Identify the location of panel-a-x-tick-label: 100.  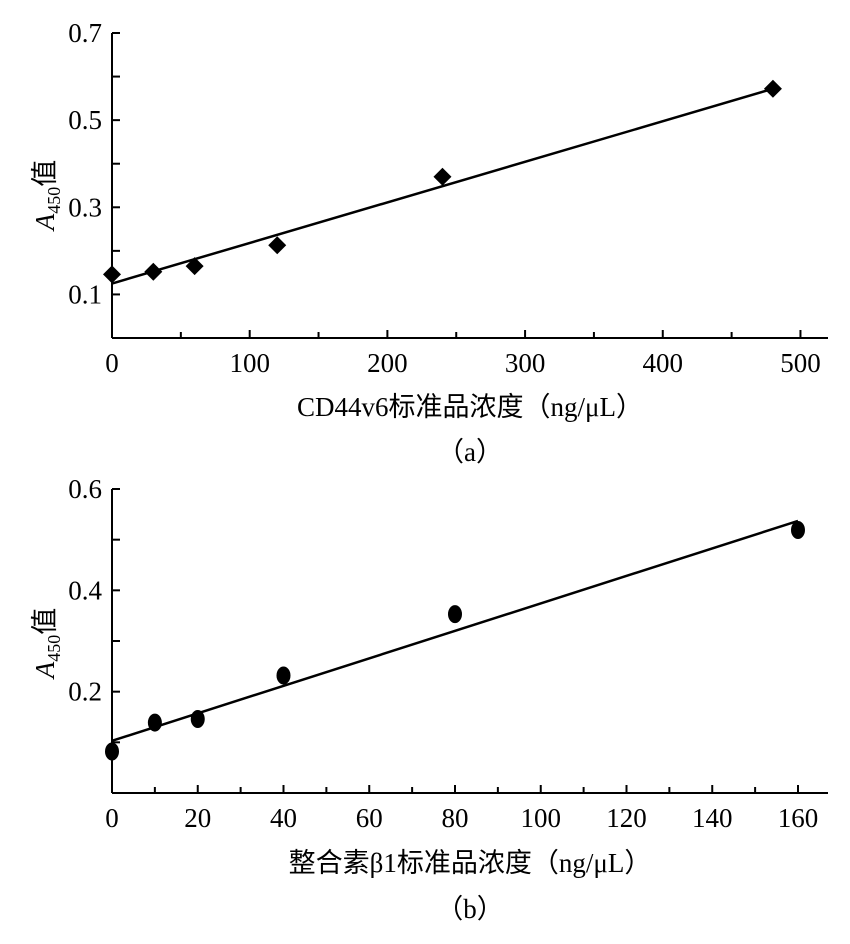
(249, 363).